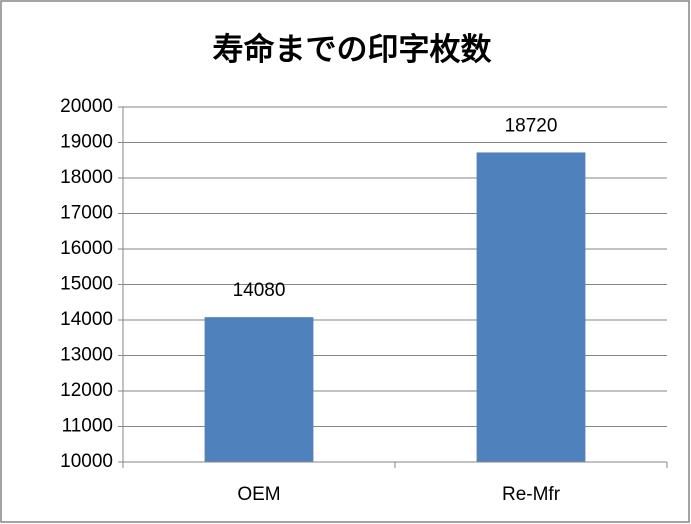 Image resolution: width=691 pixels, height=524 pixels. I want to click on chart-title: 寿命までの印字枚数, so click(352, 49).